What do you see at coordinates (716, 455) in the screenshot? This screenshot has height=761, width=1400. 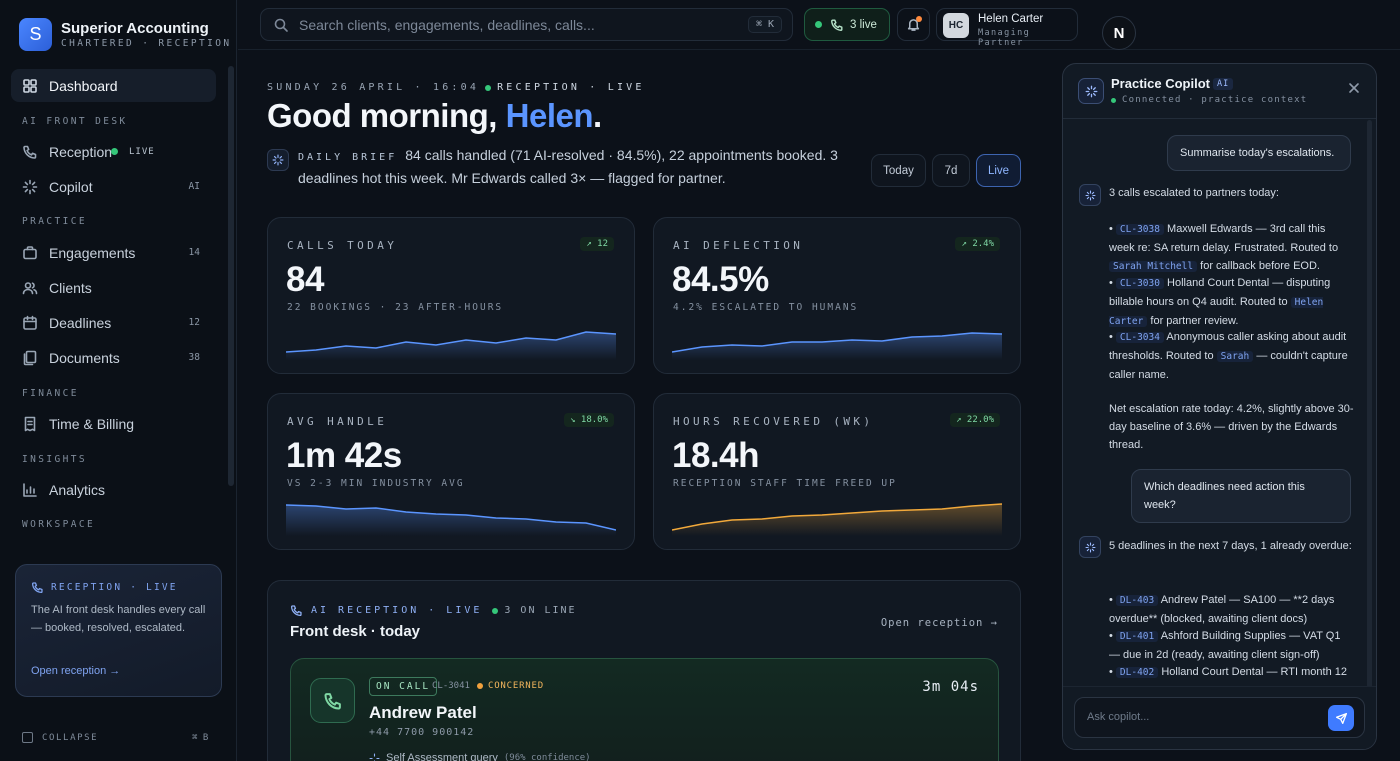 I see `stat-value: 18.4h` at bounding box center [716, 455].